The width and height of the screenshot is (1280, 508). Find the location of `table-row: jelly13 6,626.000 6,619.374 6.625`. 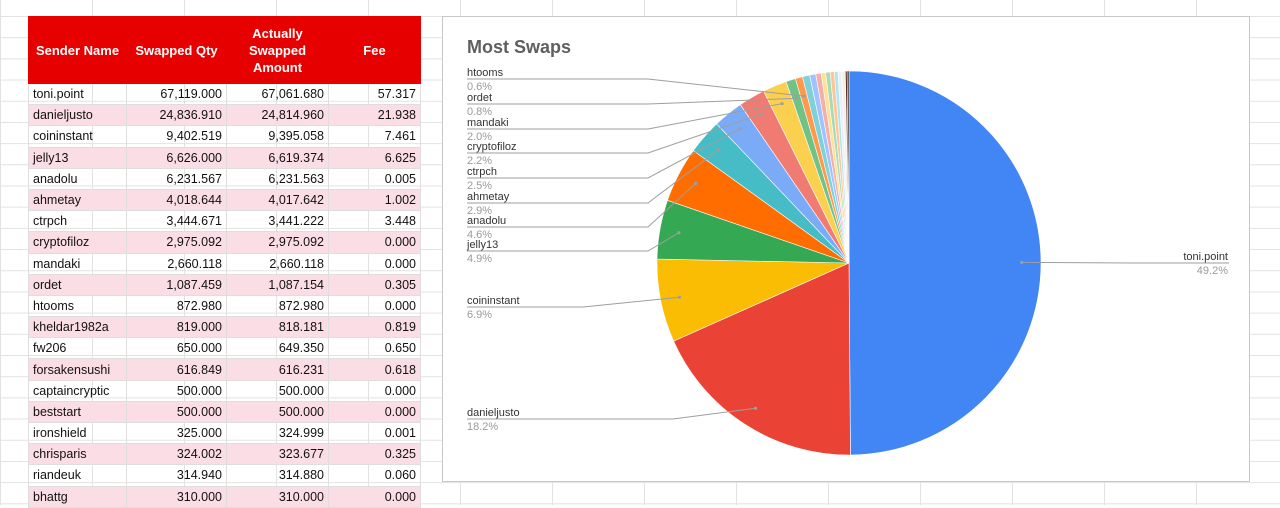

table-row: jelly13 6,626.000 6,619.374 6.625 is located at coordinates (224, 157).